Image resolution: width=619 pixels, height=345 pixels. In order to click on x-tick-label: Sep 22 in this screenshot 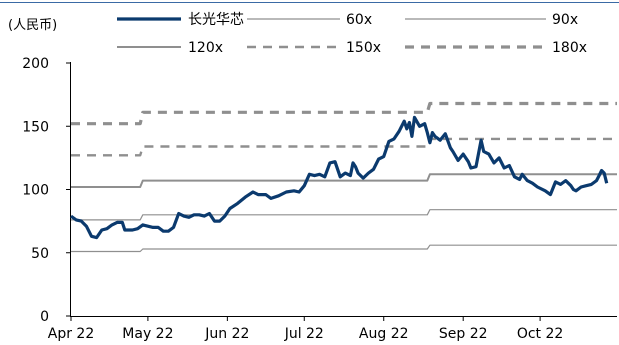, I will do `click(463, 334)`.